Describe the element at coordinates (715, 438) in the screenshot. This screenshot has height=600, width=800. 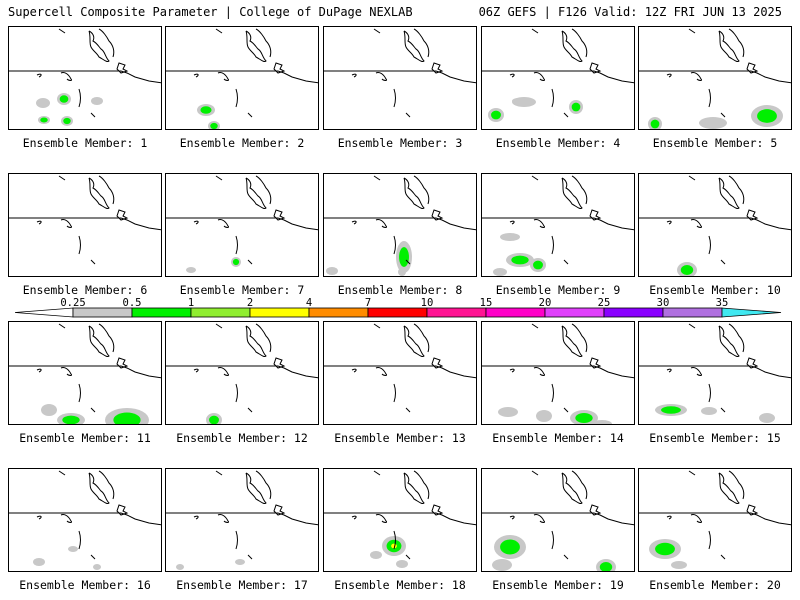
I see `ensemble-label-15: Ensemble Member: 15` at that location.